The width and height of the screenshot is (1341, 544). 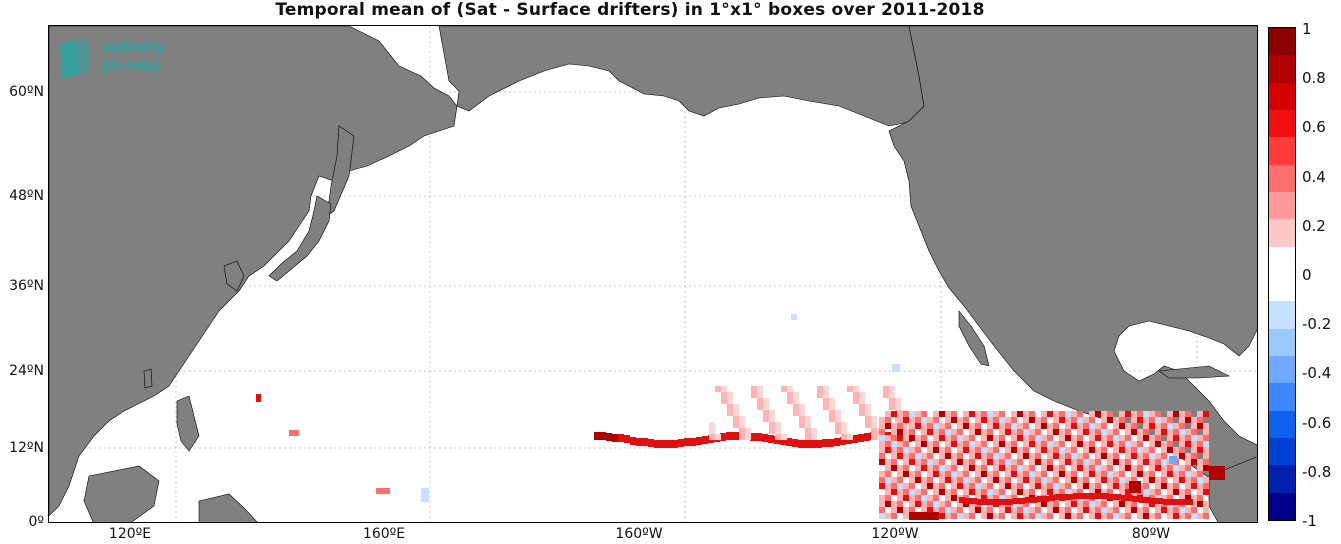 What do you see at coordinates (234, 276) in the screenshot?
I see `land-korea` at bounding box center [234, 276].